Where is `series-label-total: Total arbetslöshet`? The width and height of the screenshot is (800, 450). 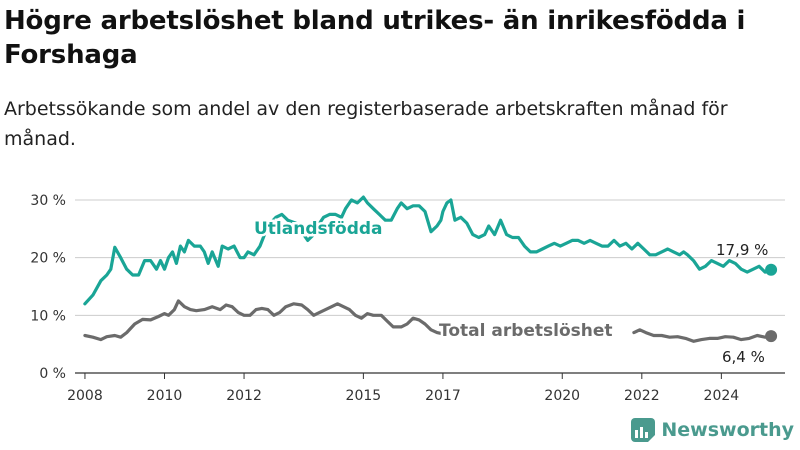 series-label-total: Total arbetslöshet is located at coordinates (526, 331).